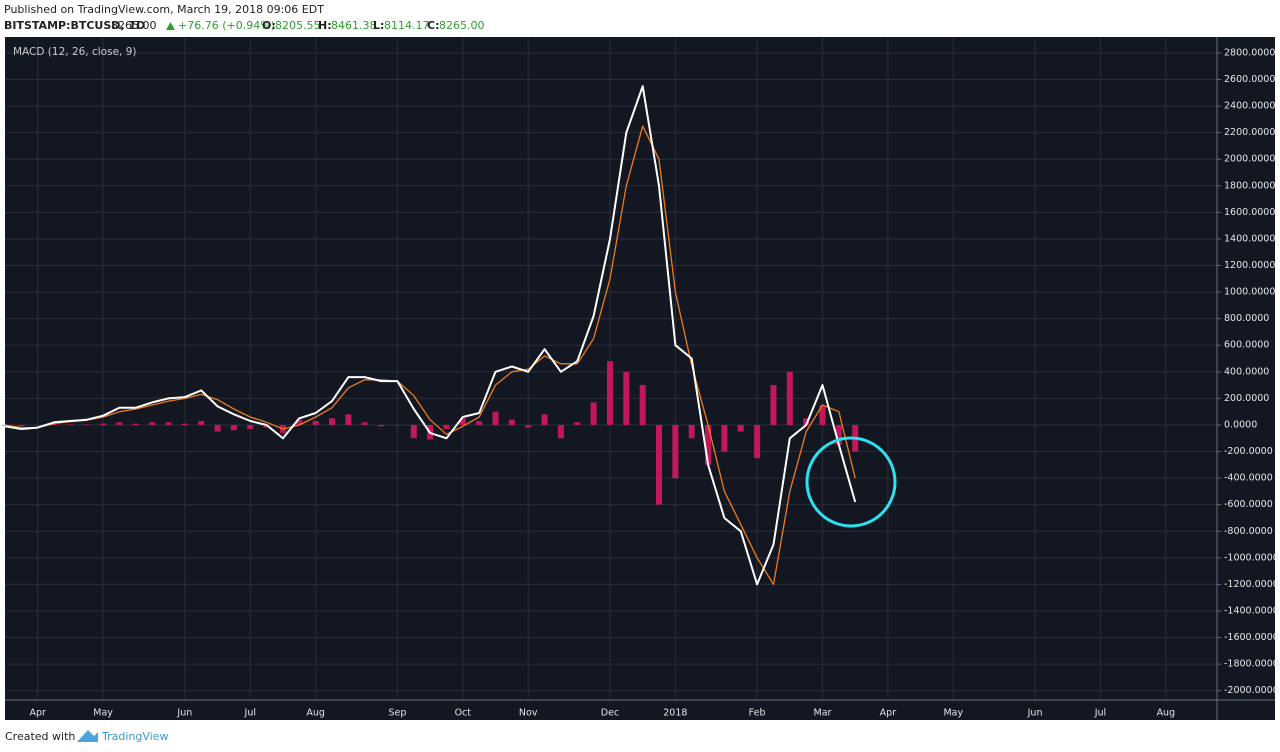  Describe the element at coordinates (74, 52) in the screenshot. I see `indicator-title: MACD (12, 26, close, 9)` at that location.